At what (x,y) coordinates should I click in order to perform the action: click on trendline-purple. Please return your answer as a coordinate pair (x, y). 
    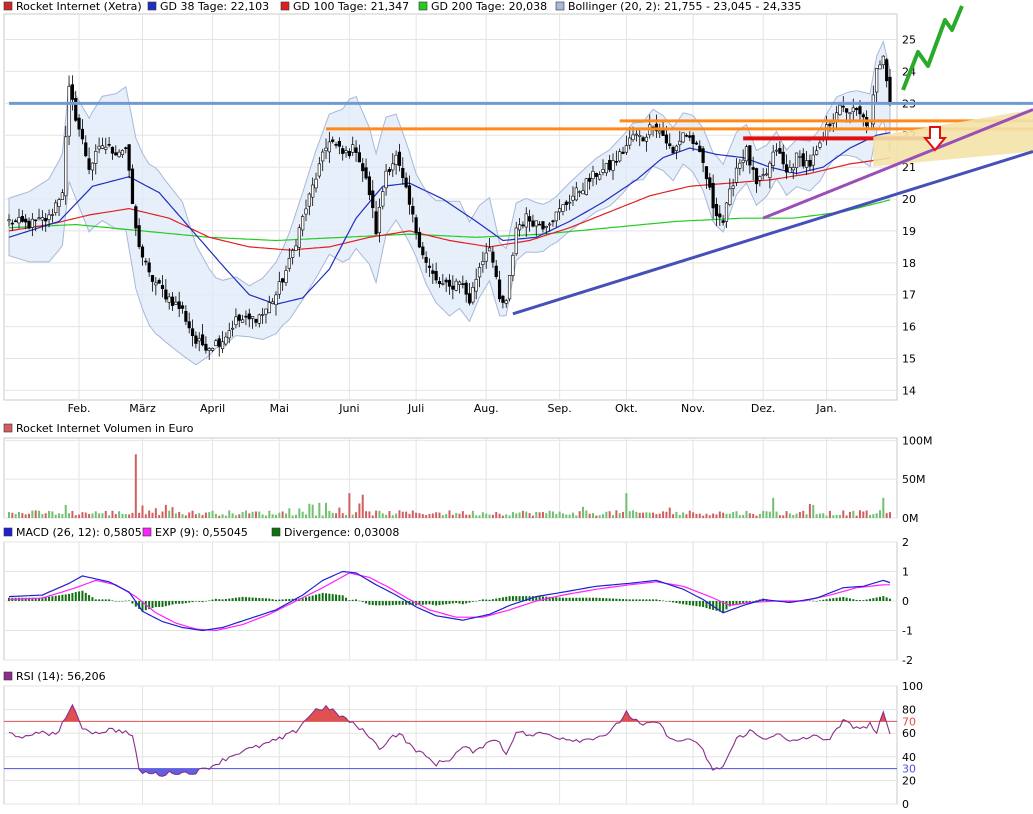
    Looking at the image, I should click on (897, 164).